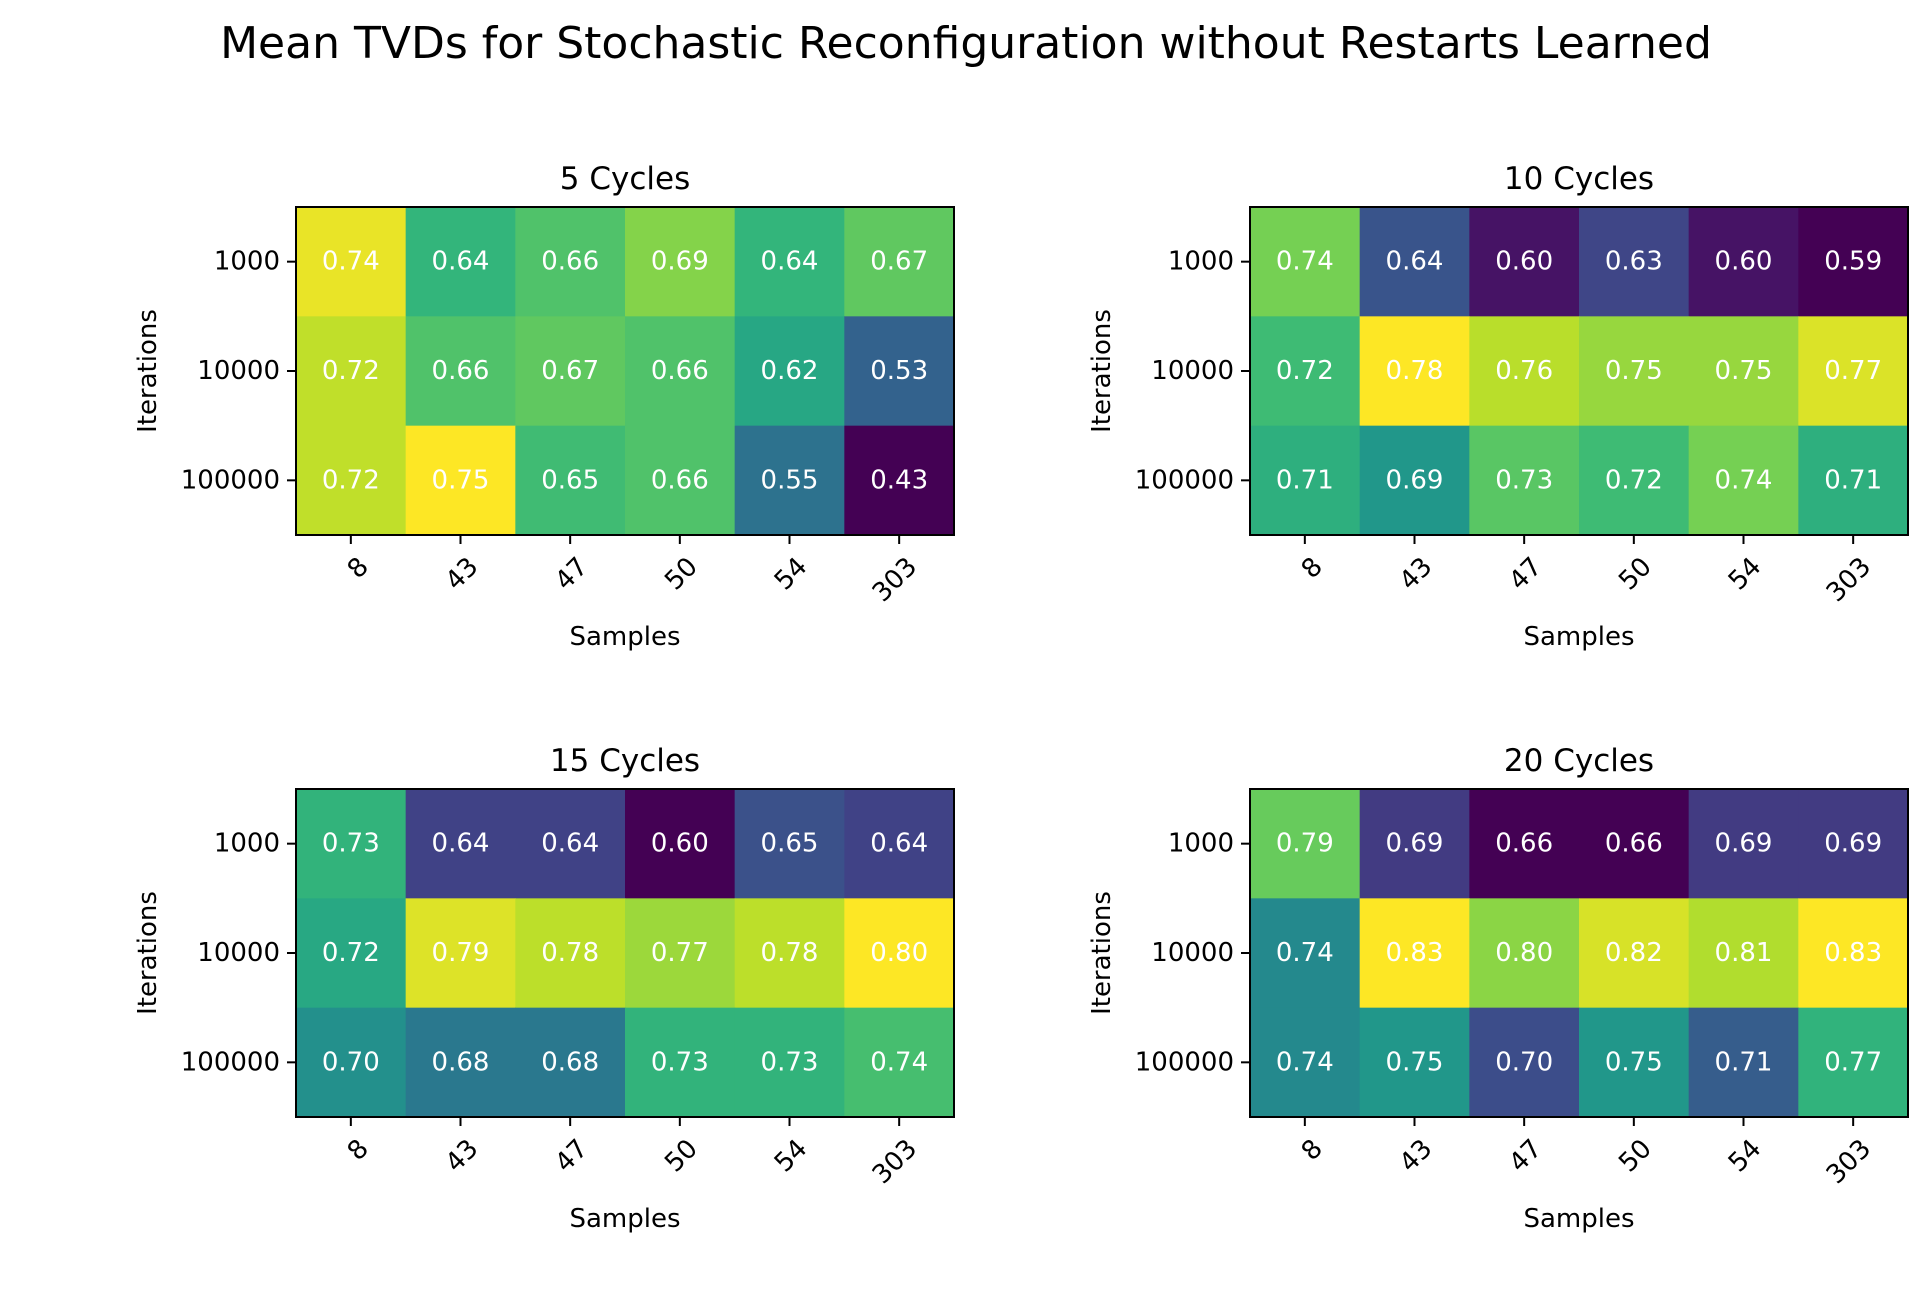 The height and width of the screenshot is (1298, 1932). What do you see at coordinates (1524, 1062) in the screenshot?
I see `cell-value-label: 0.70` at bounding box center [1524, 1062].